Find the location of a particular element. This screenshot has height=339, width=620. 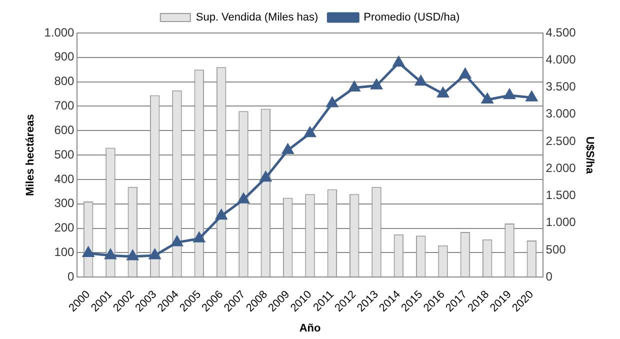

y2-tick-label: 3.500 is located at coordinates (561, 87).